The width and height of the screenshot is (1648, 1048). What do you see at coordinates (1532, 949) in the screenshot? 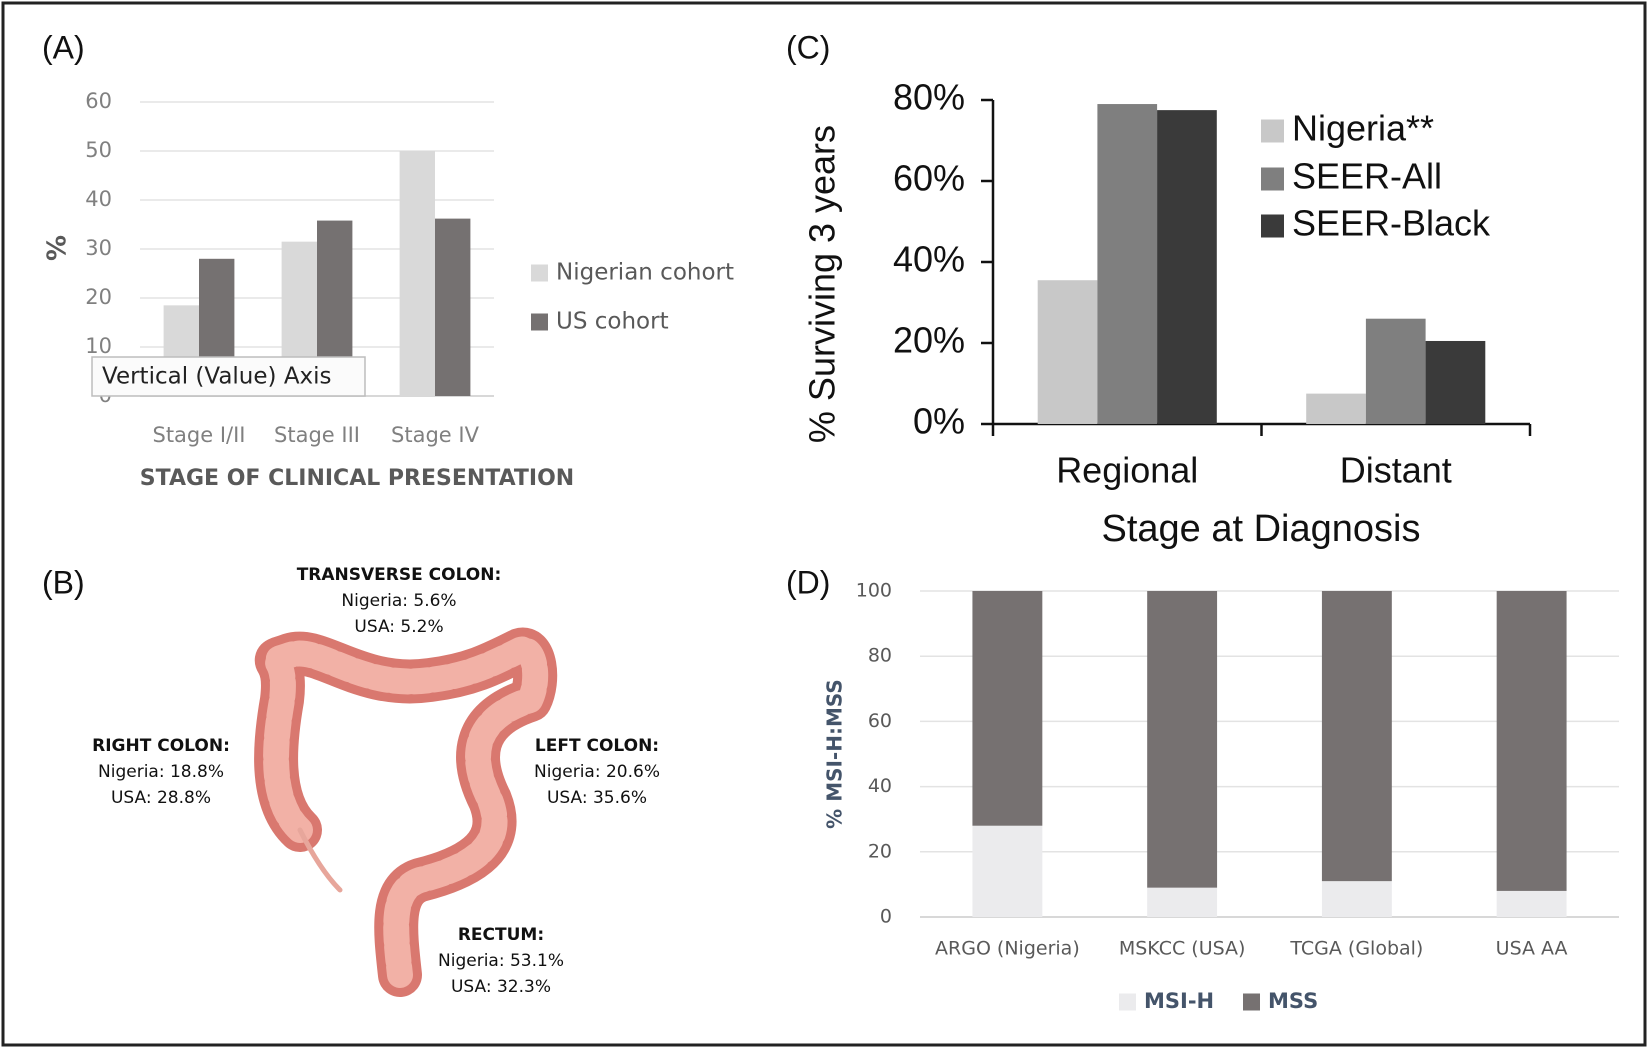
I see `x-tick-label: USA AA` at bounding box center [1532, 949].